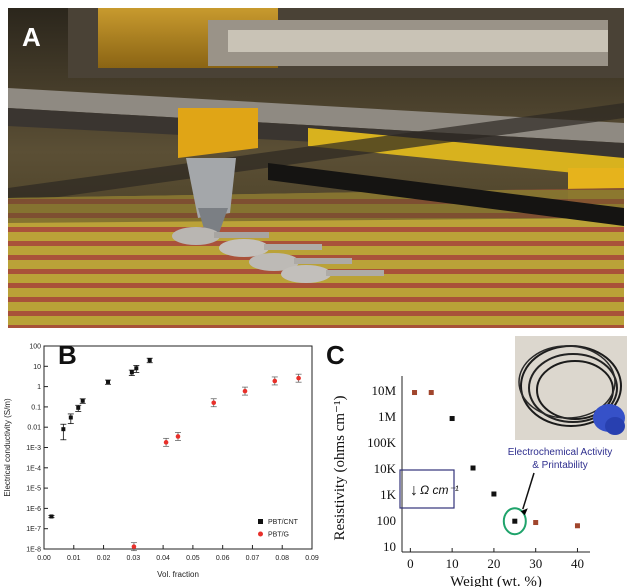 This screenshot has height=587, width=632. What do you see at coordinates (39, 387) in the screenshot?
I see `y-tick-label: 1` at bounding box center [39, 387].